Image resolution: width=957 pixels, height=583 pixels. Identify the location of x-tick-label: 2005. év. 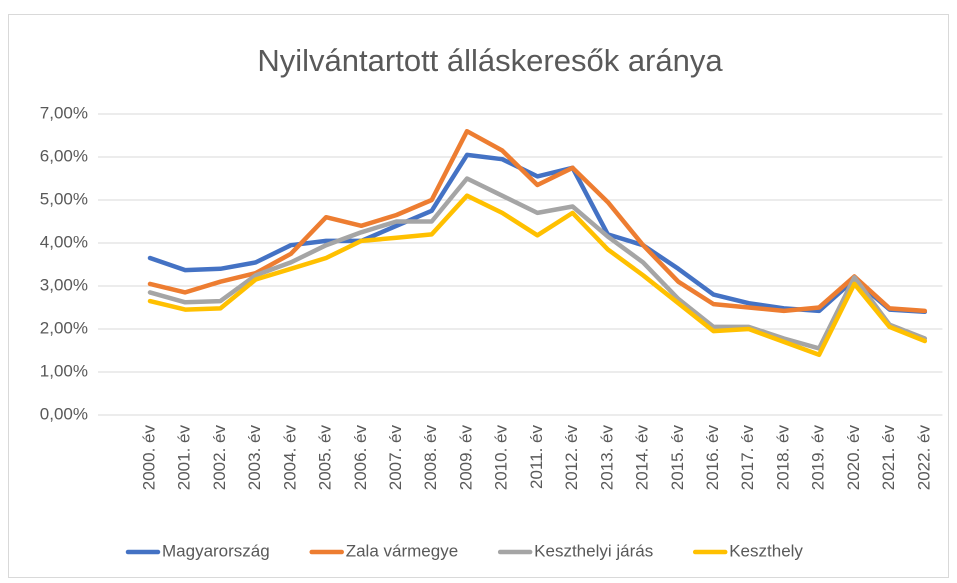
(325, 458).